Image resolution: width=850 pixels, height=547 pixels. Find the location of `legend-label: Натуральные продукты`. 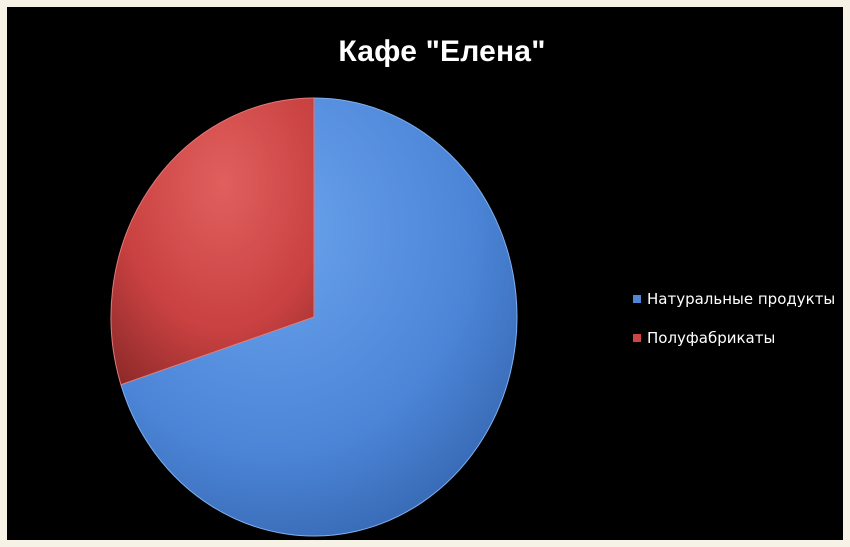

legend-label: Натуральные продукты is located at coordinates (741, 299).